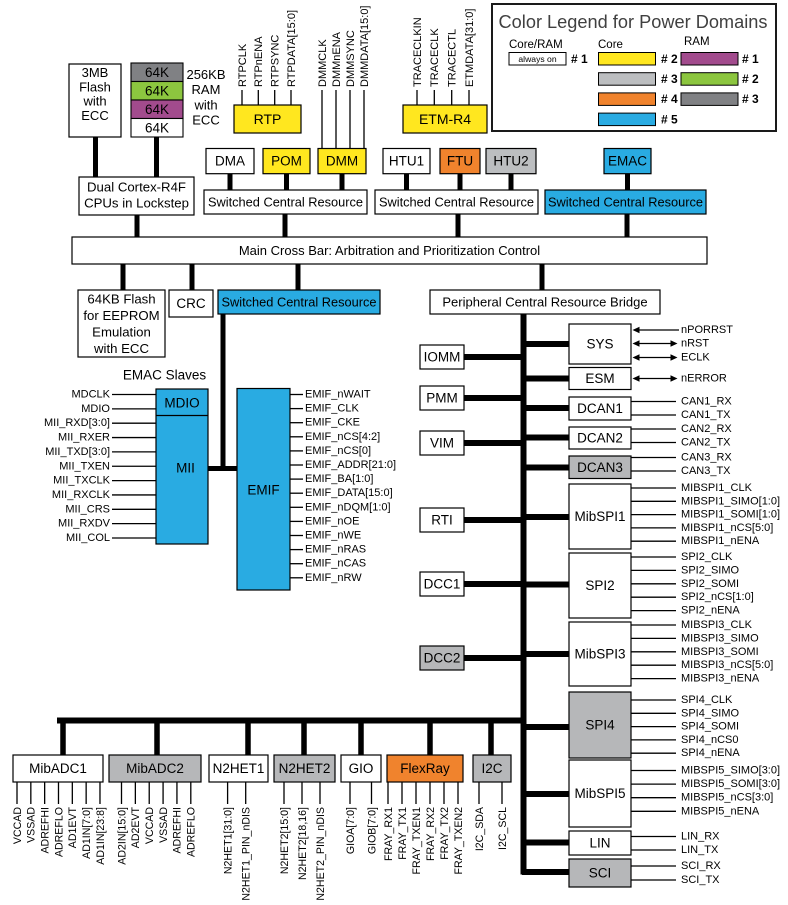 Image resolution: width=788 pixels, height=905 pixels. What do you see at coordinates (84, 466) in the screenshot?
I see `svg-text: MII_TXEN` at bounding box center [84, 466].